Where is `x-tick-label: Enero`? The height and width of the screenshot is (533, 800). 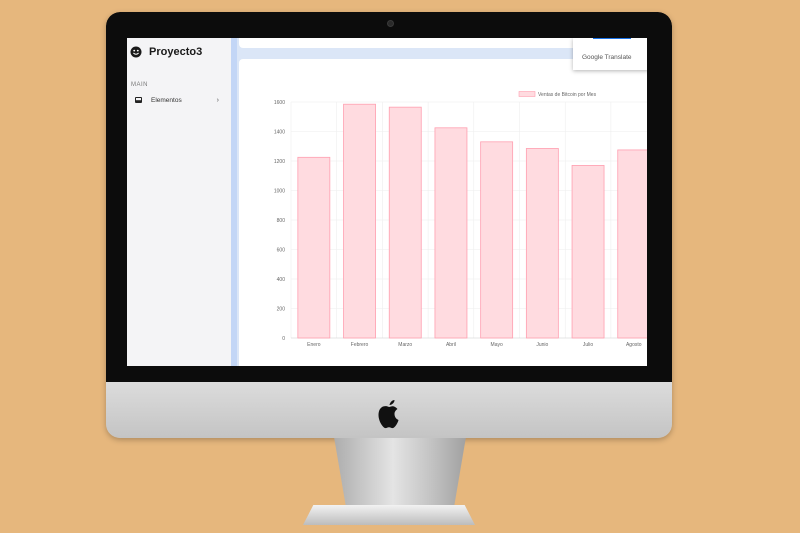
x-tick-label: Enero is located at coordinates (314, 345).